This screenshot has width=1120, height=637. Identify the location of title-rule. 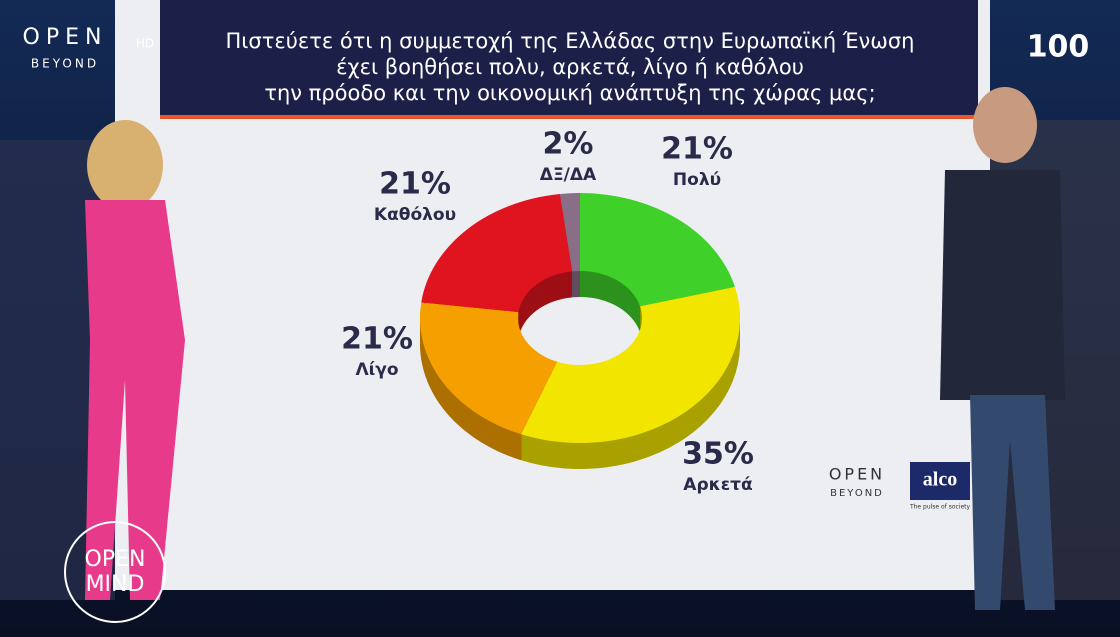
(569, 117).